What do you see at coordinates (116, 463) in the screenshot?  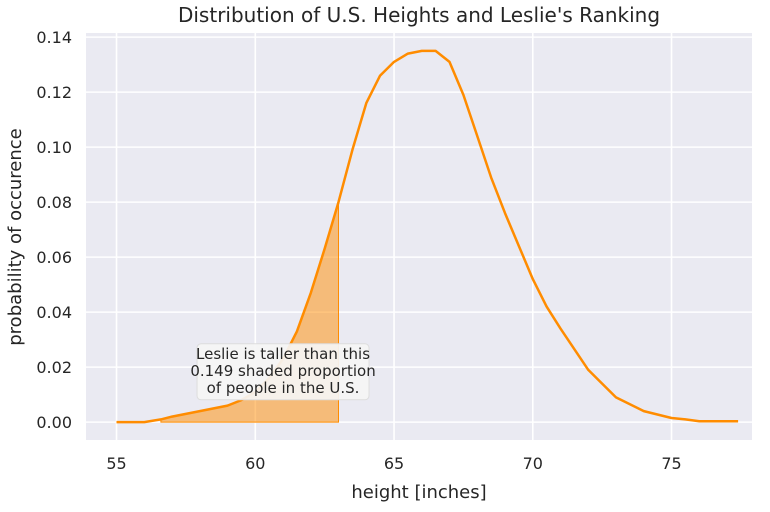 I see `x-tick-label: 55` at bounding box center [116, 463].